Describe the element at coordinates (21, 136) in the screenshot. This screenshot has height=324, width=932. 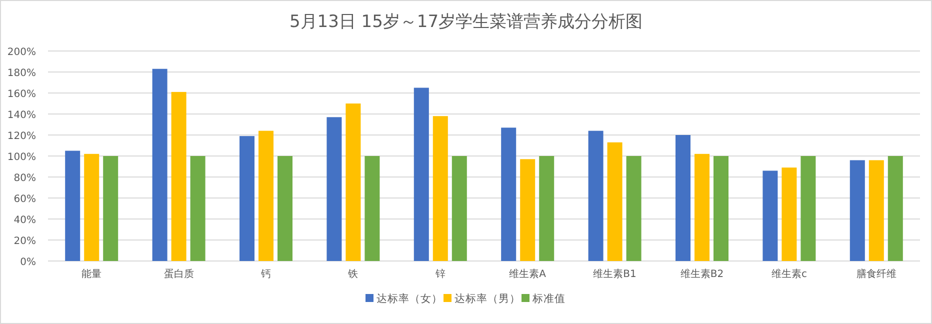
I see `y-tick-label: 120%` at that location.